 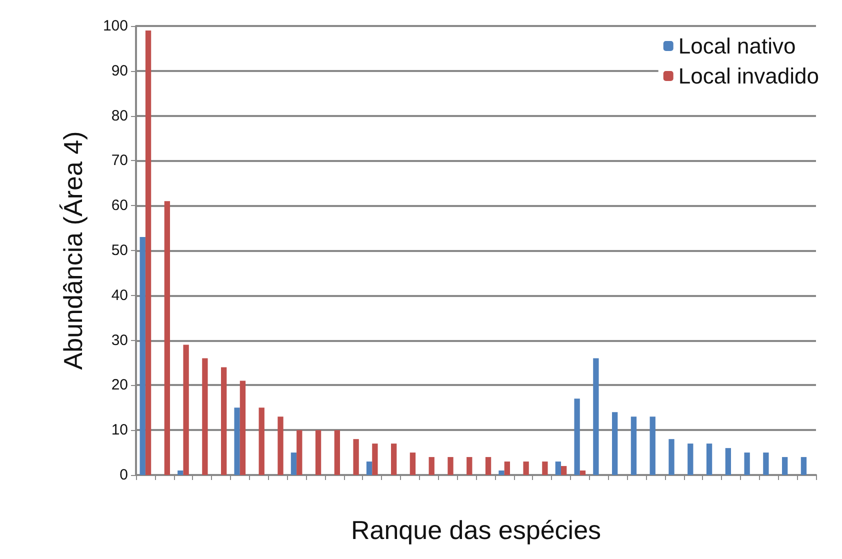 What do you see at coordinates (119, 385) in the screenshot?
I see `y-tick-label: 20` at bounding box center [119, 385].